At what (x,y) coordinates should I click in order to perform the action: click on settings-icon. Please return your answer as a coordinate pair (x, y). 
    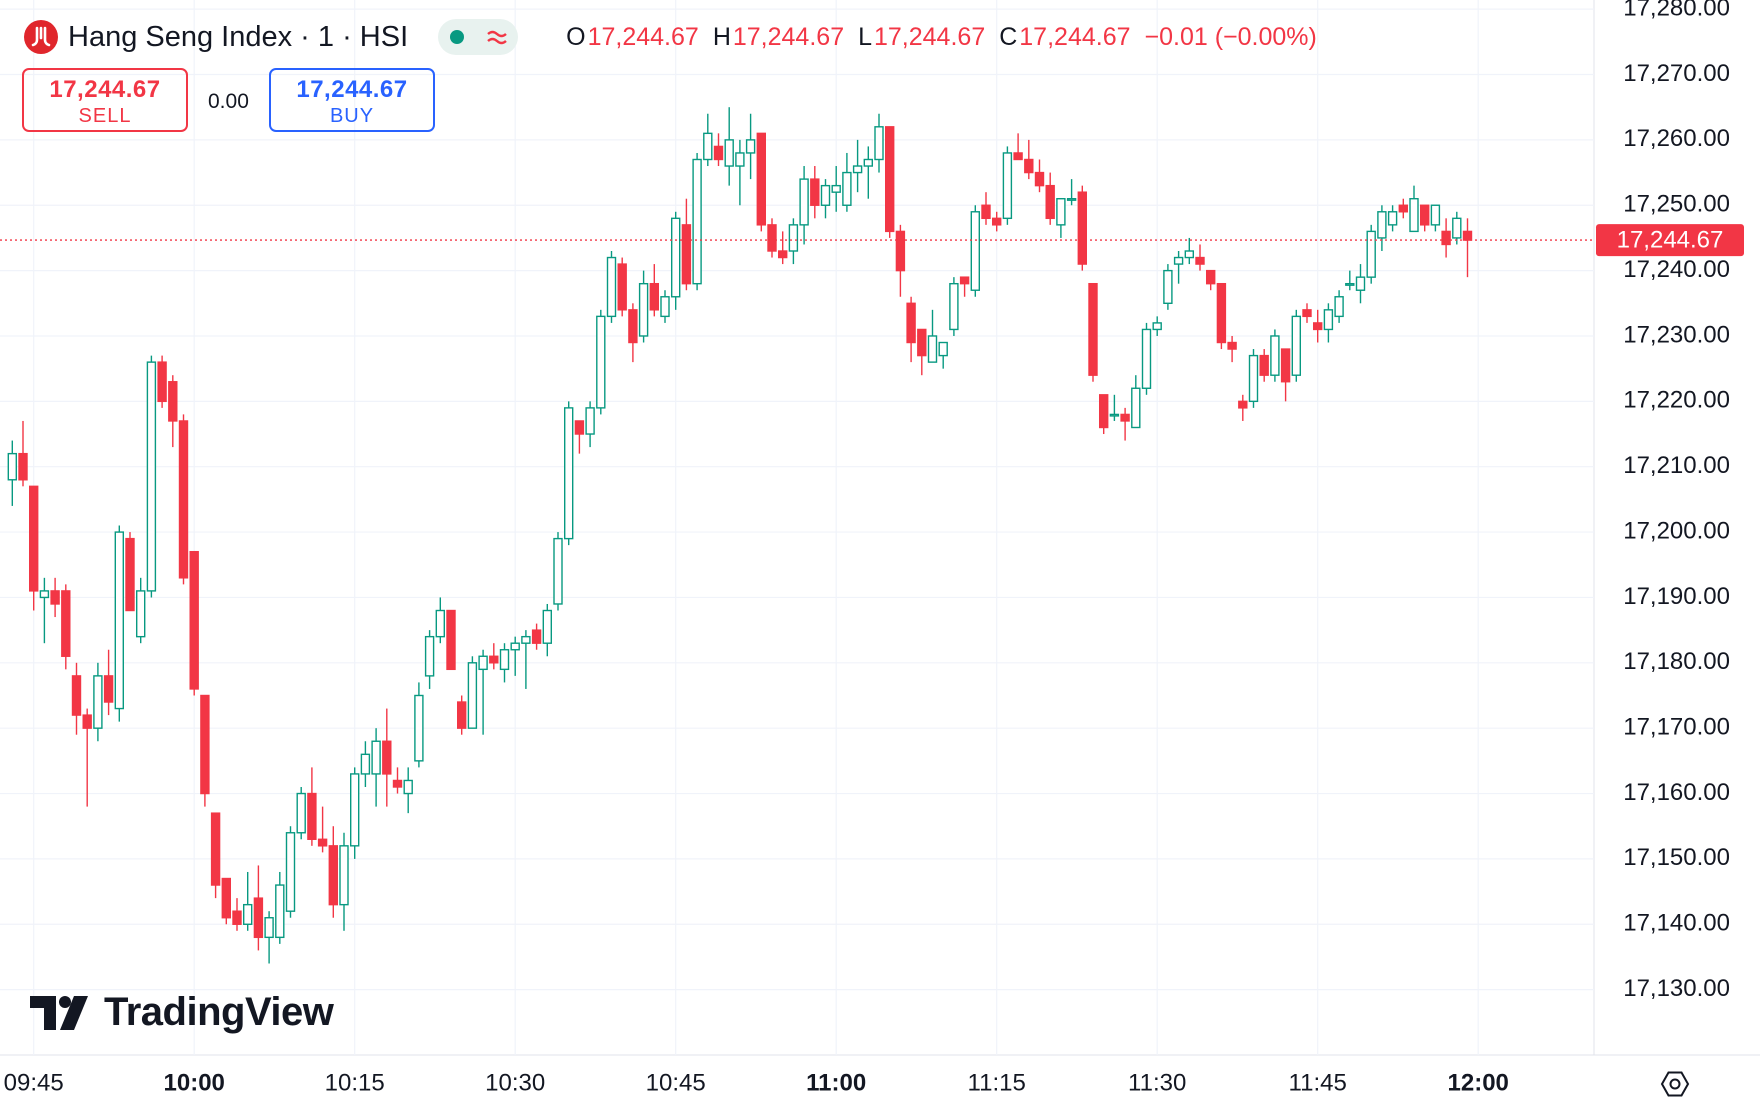
    Looking at the image, I should click on (1675, 1084).